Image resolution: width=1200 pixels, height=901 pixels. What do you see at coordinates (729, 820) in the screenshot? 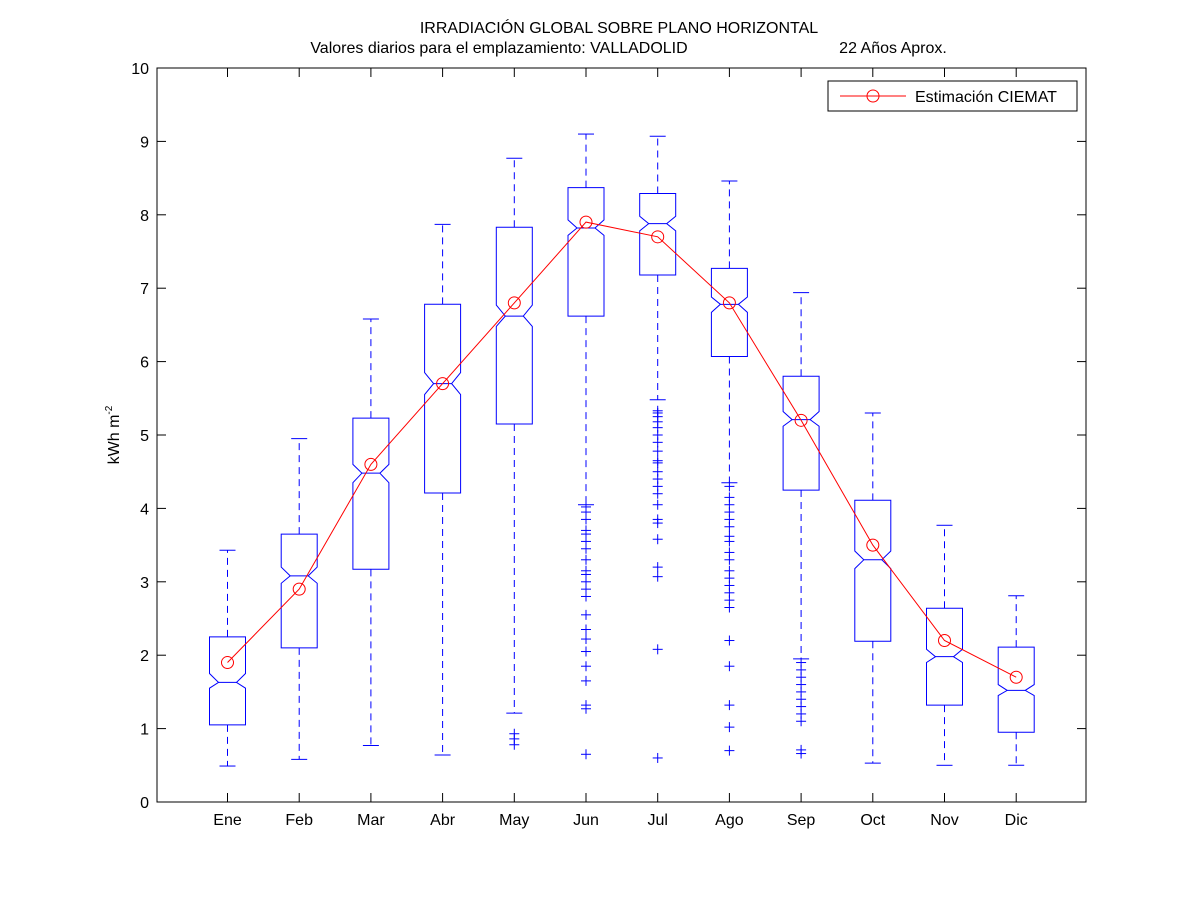
I see `x-tick-label: Ago` at bounding box center [729, 820].